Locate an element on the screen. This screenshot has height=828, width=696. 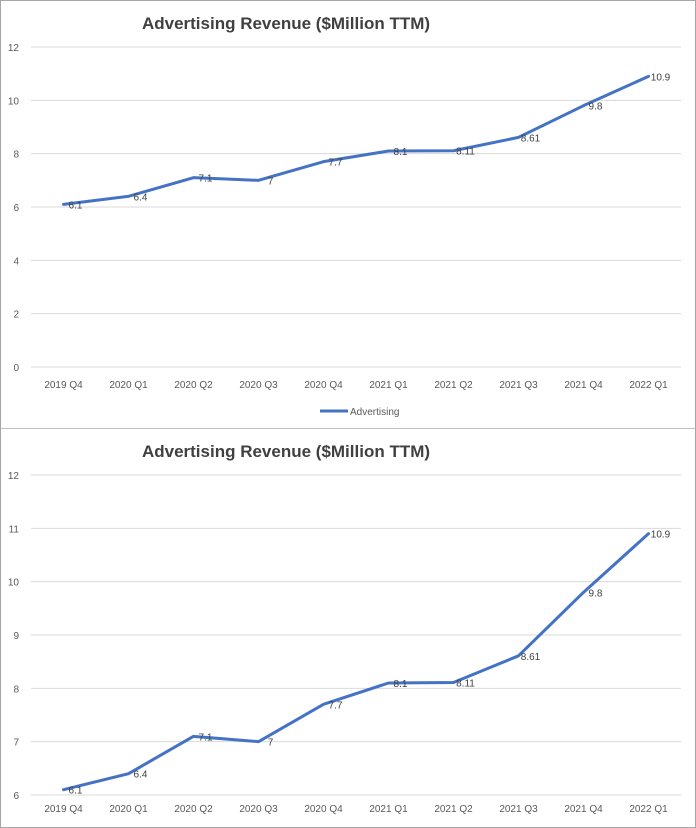
y-tick-label: 9 is located at coordinates (16, 636).